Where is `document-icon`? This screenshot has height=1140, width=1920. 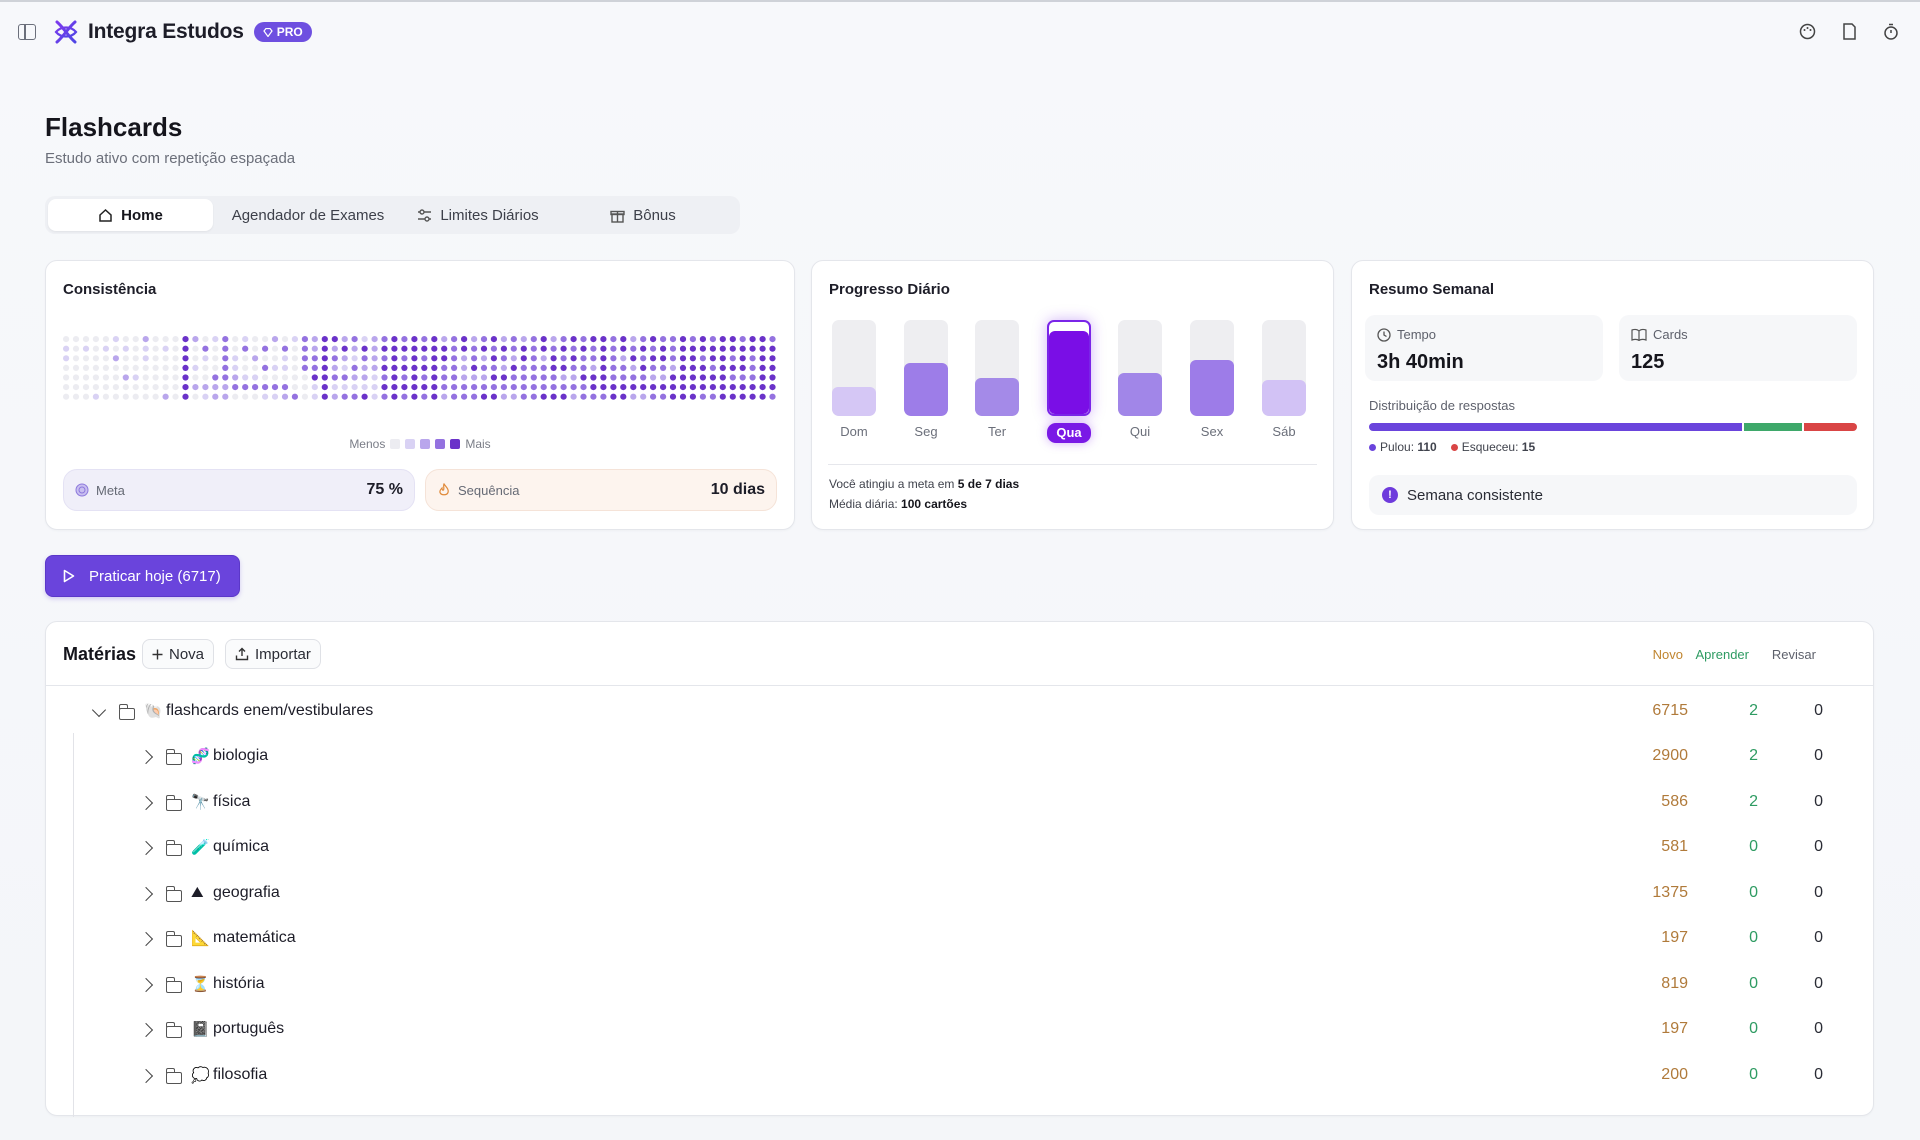 document-icon is located at coordinates (1849, 31).